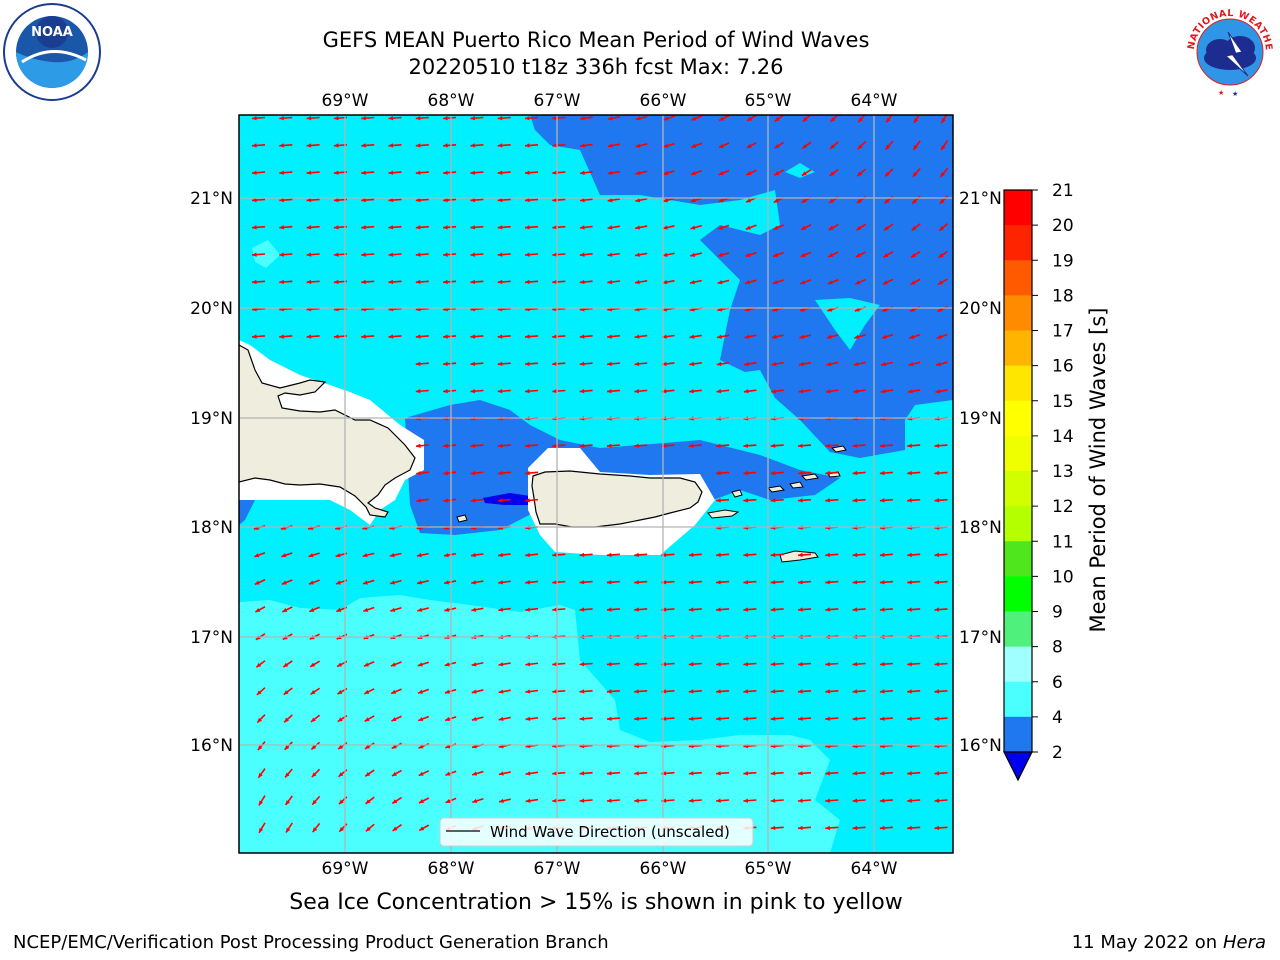 The width and height of the screenshot is (1280, 960). Describe the element at coordinates (211, 419) in the screenshot. I see `lat-label-left: 19°N` at that location.